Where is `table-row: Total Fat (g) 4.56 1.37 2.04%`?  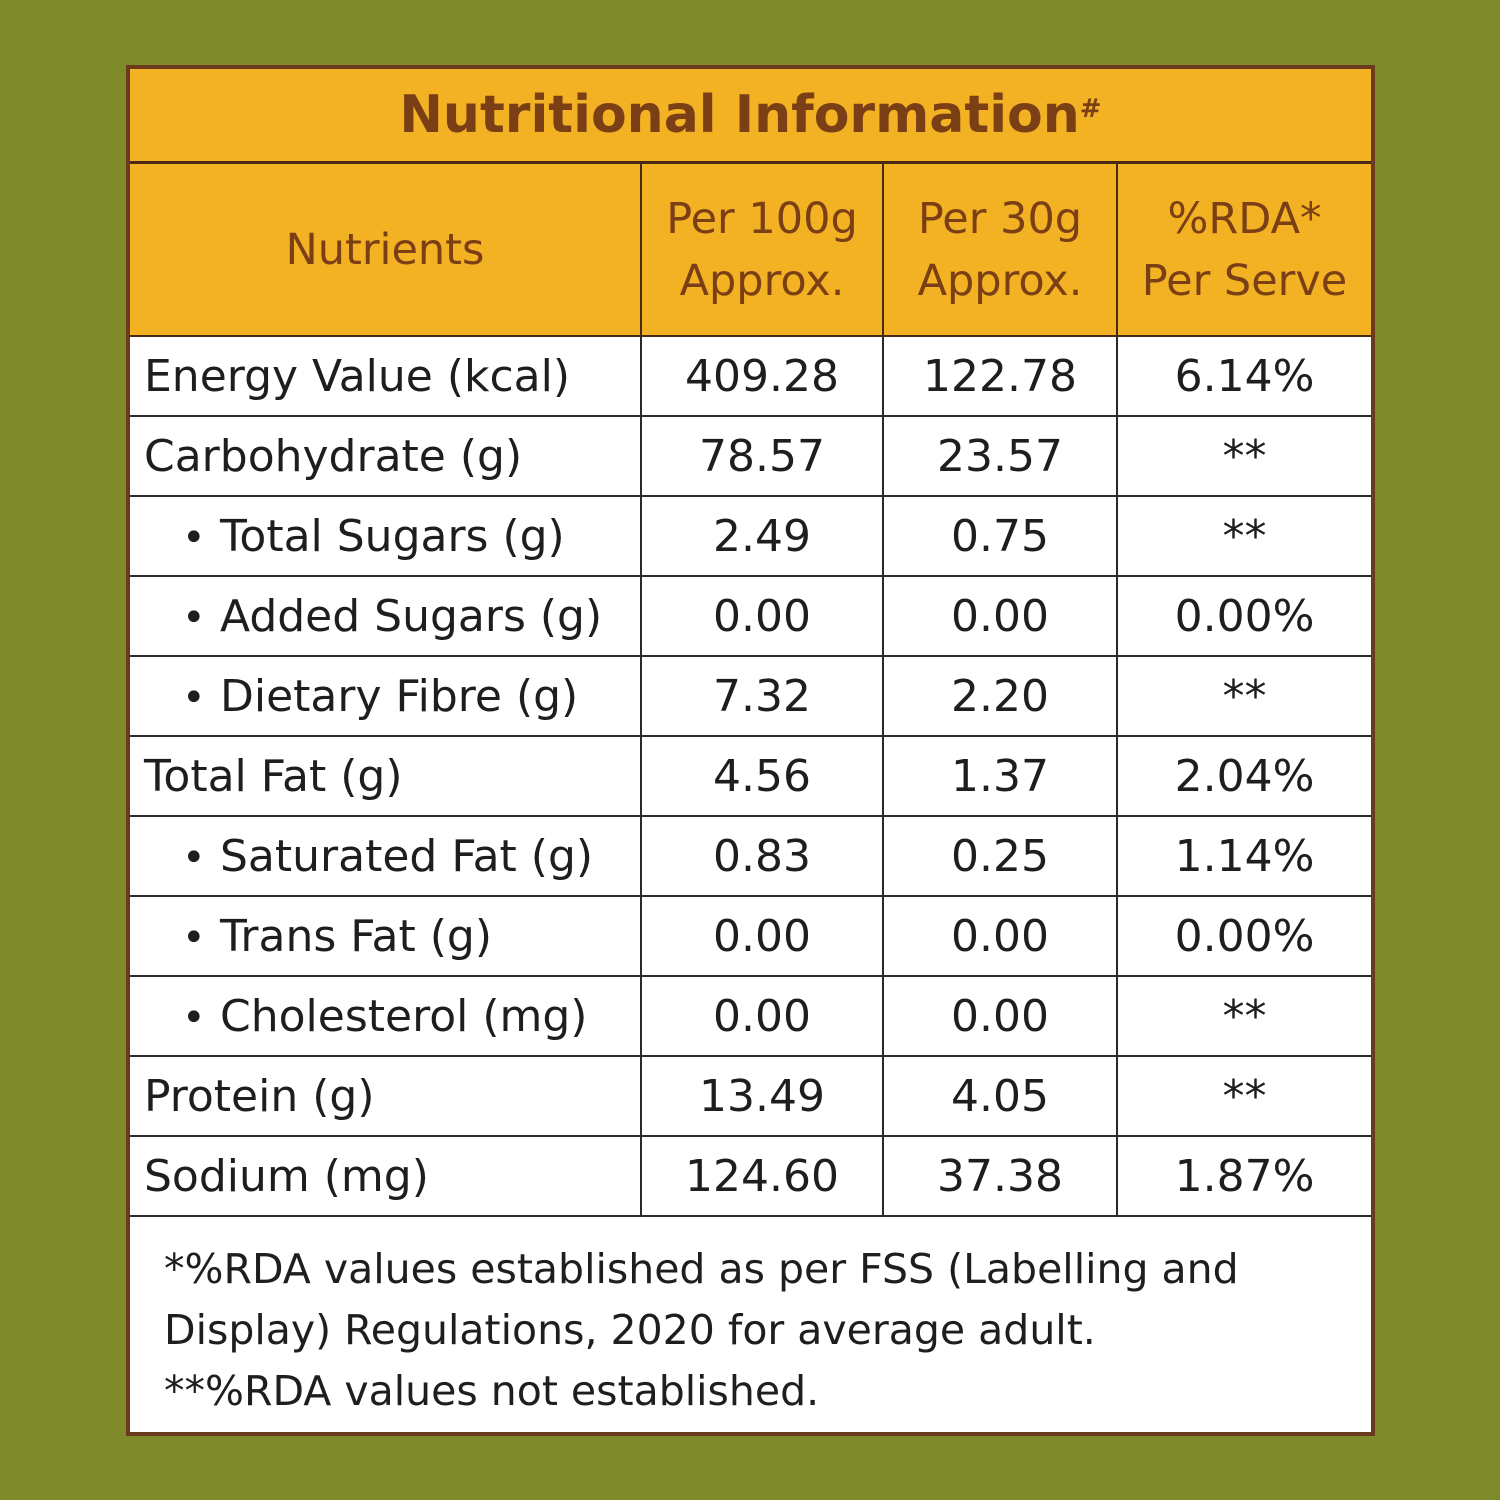 table-row: Total Fat (g) 4.56 1.37 2.04% is located at coordinates (750, 776).